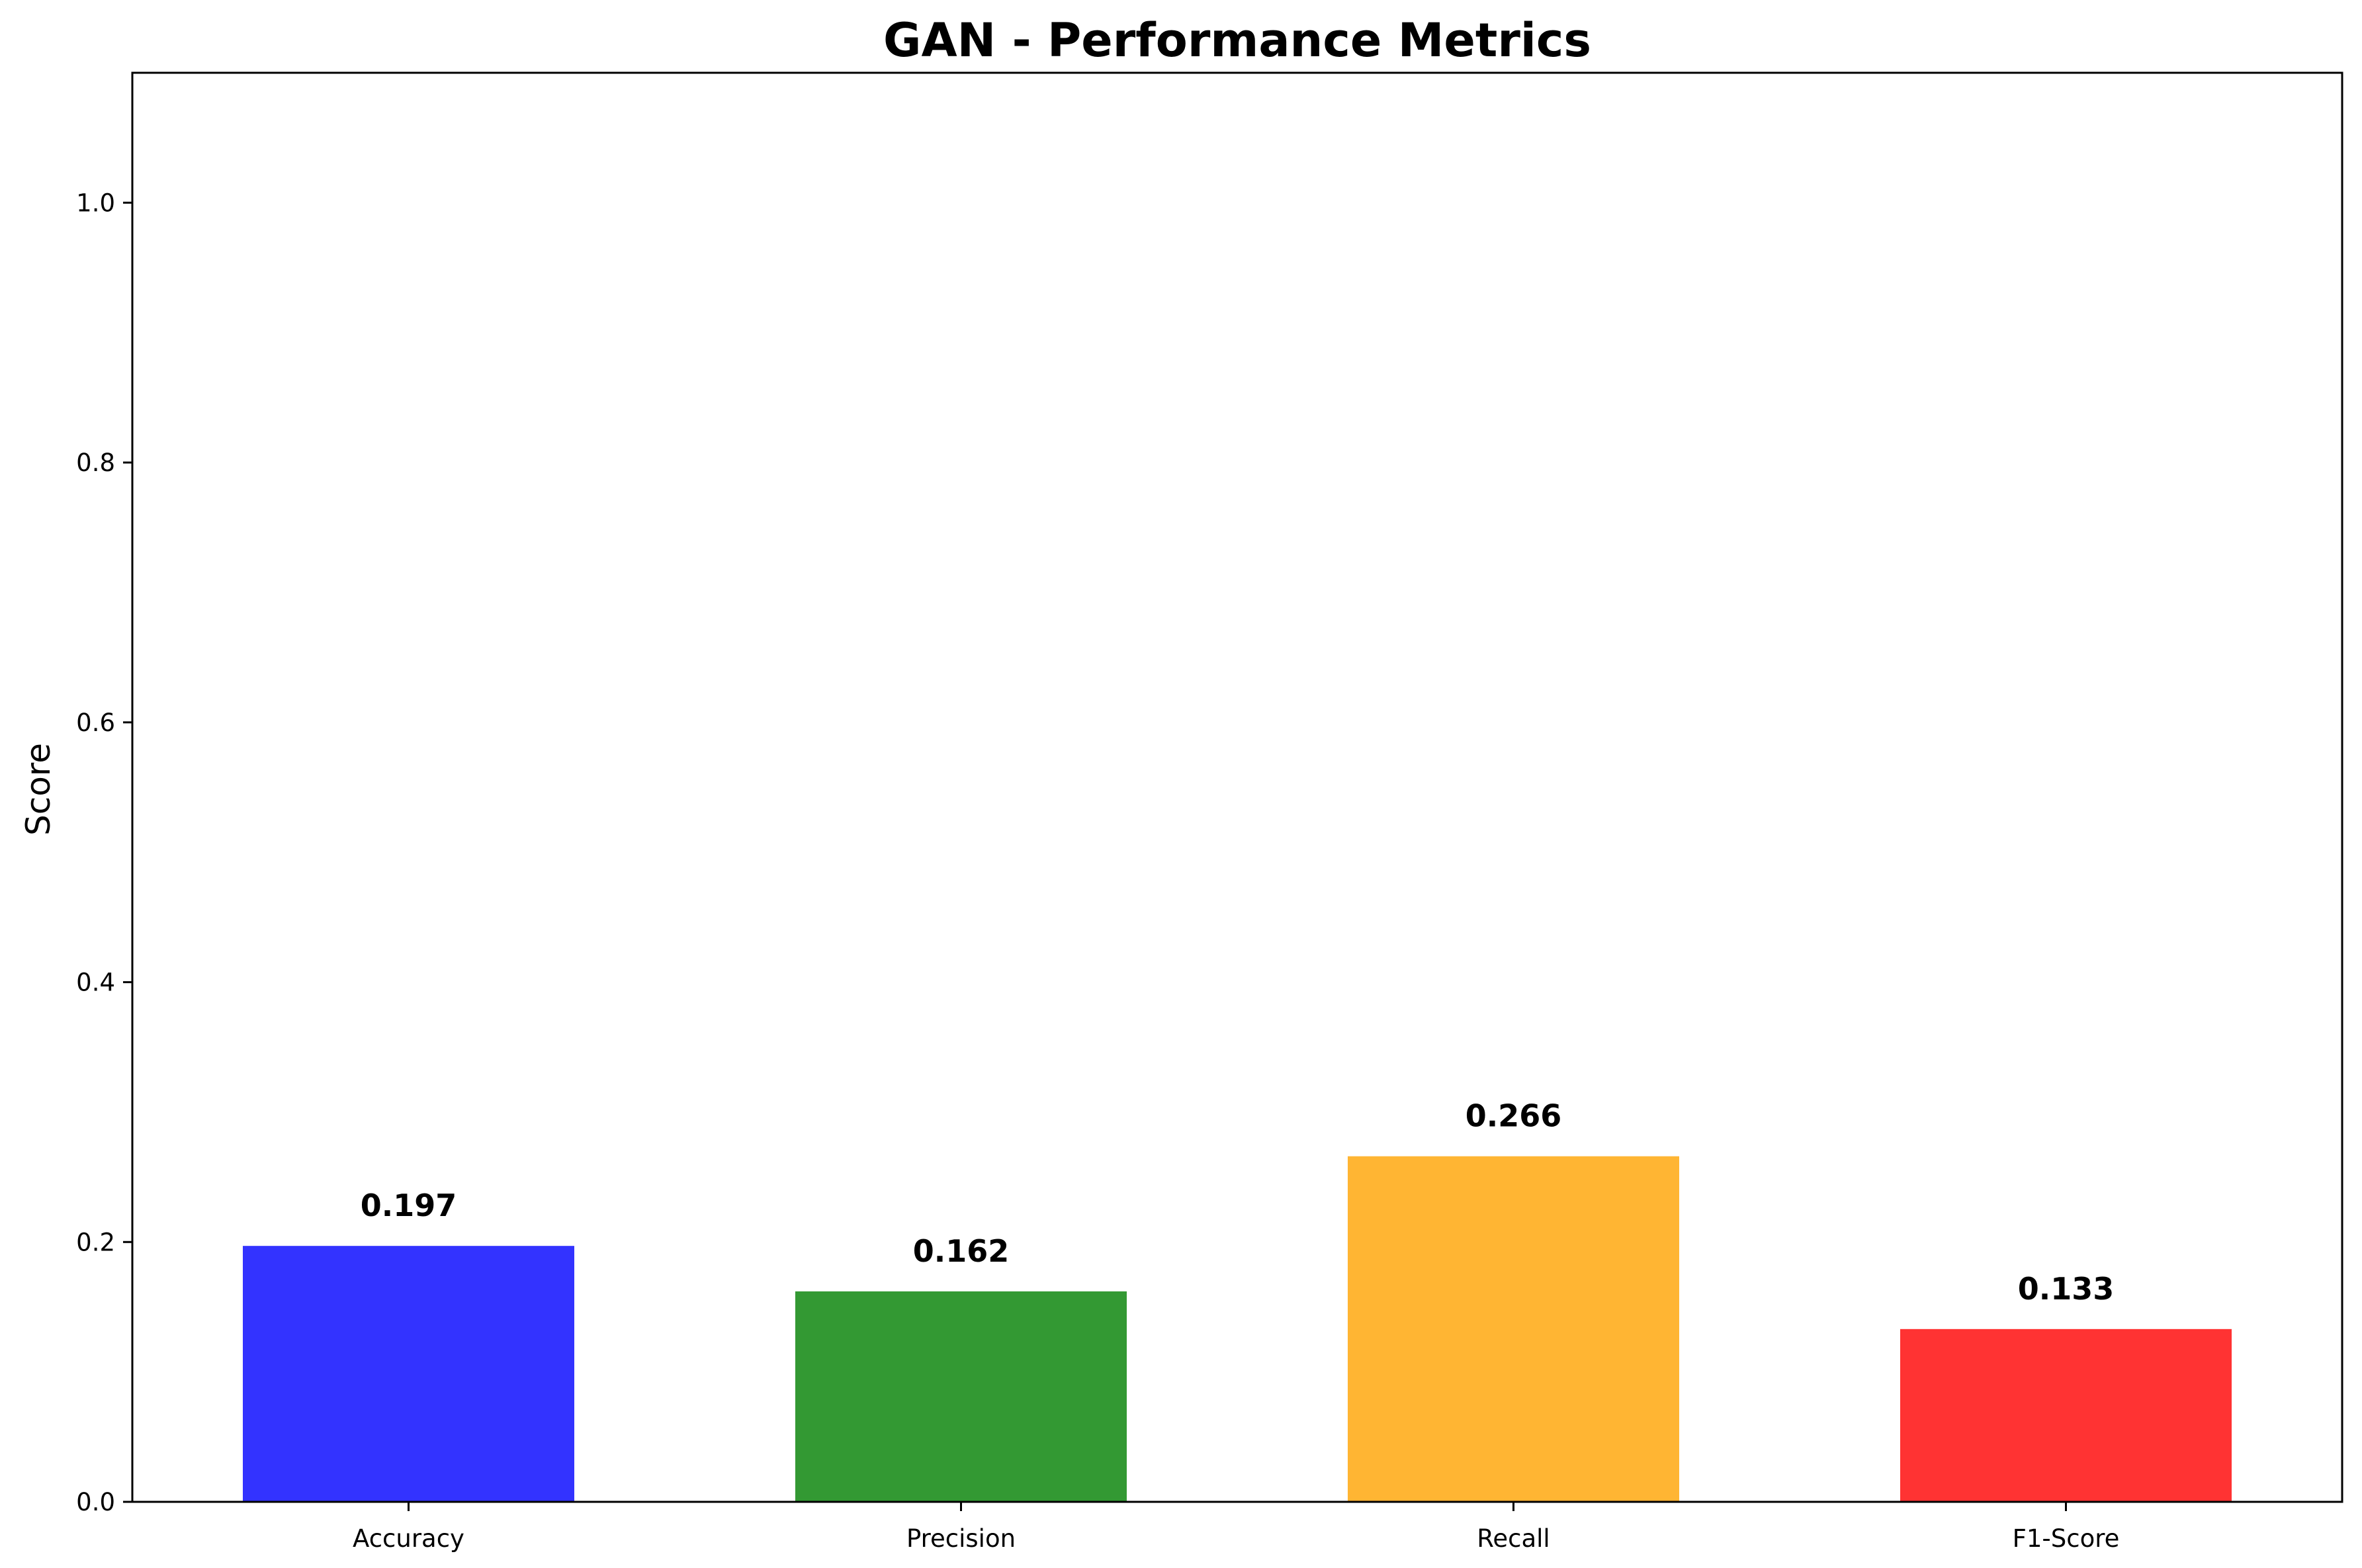 Image resolution: width=2362 pixels, height=1568 pixels. Describe the element at coordinates (1513, 1329) in the screenshot. I see `bar-recall` at that location.